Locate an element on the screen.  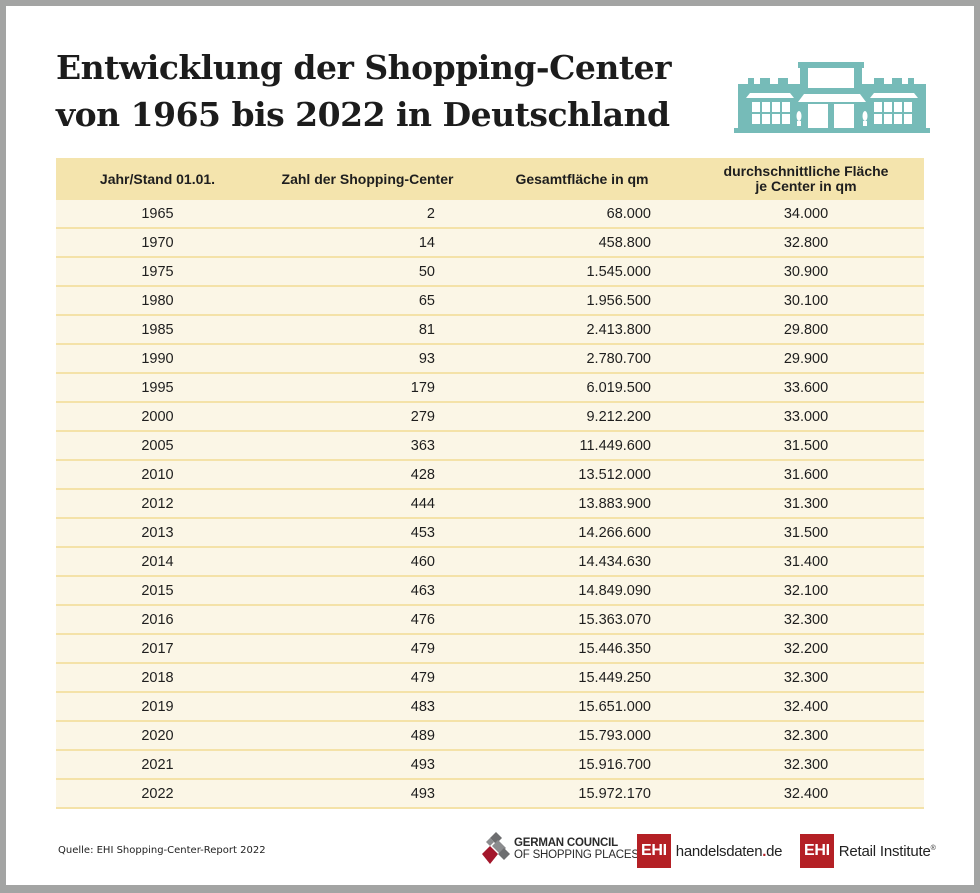
table-row: 2000 279 9.212.200 33.000 is located at coordinates (490, 417).